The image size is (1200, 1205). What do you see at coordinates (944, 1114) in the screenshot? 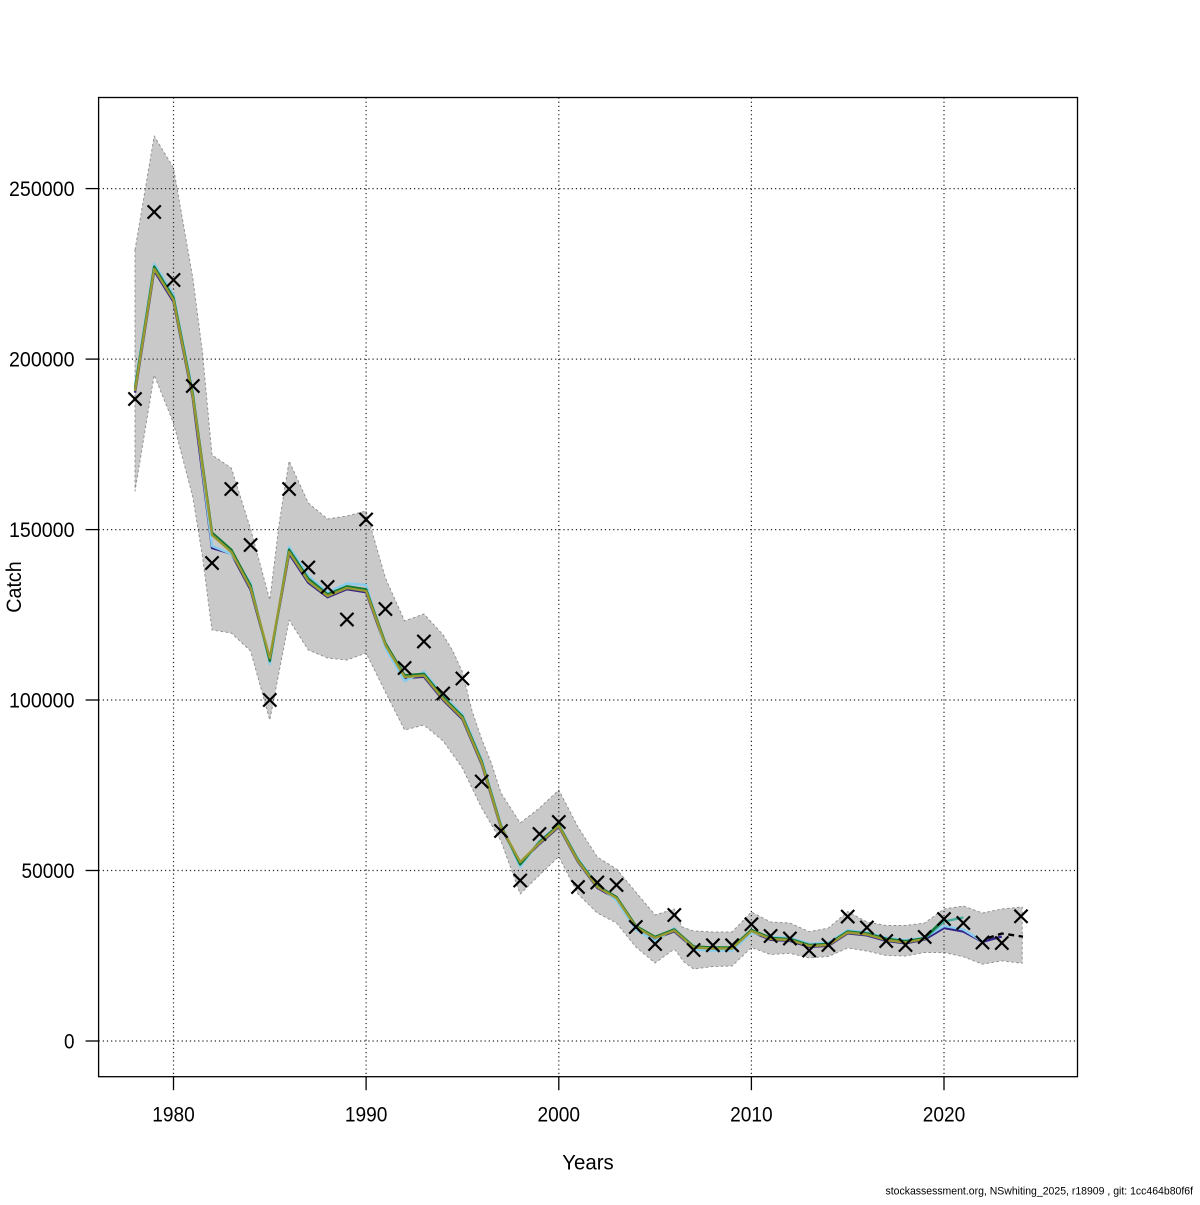
I see `svg-text: 2020` at bounding box center [944, 1114].